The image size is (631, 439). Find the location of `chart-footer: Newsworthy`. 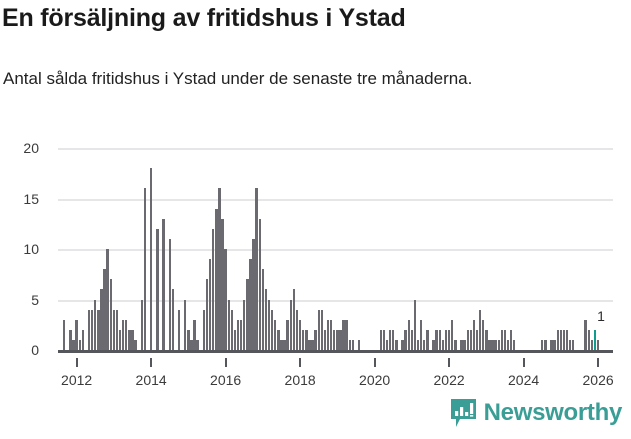

chart-footer: Newsworthy is located at coordinates (315, 417).